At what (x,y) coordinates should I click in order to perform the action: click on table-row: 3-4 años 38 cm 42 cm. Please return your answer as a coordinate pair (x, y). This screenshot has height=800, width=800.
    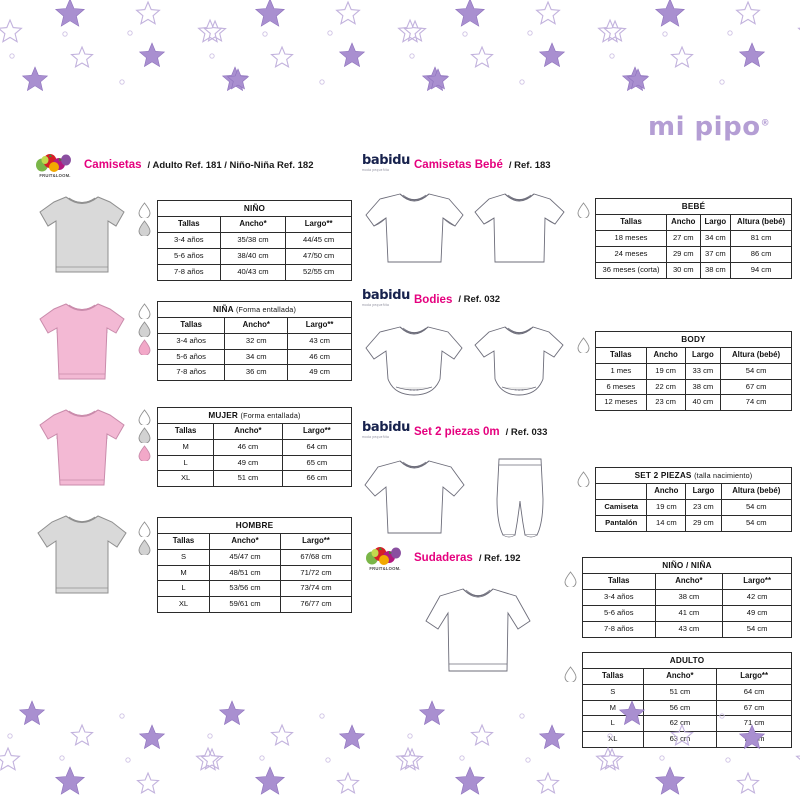
    Looking at the image, I should click on (687, 598).